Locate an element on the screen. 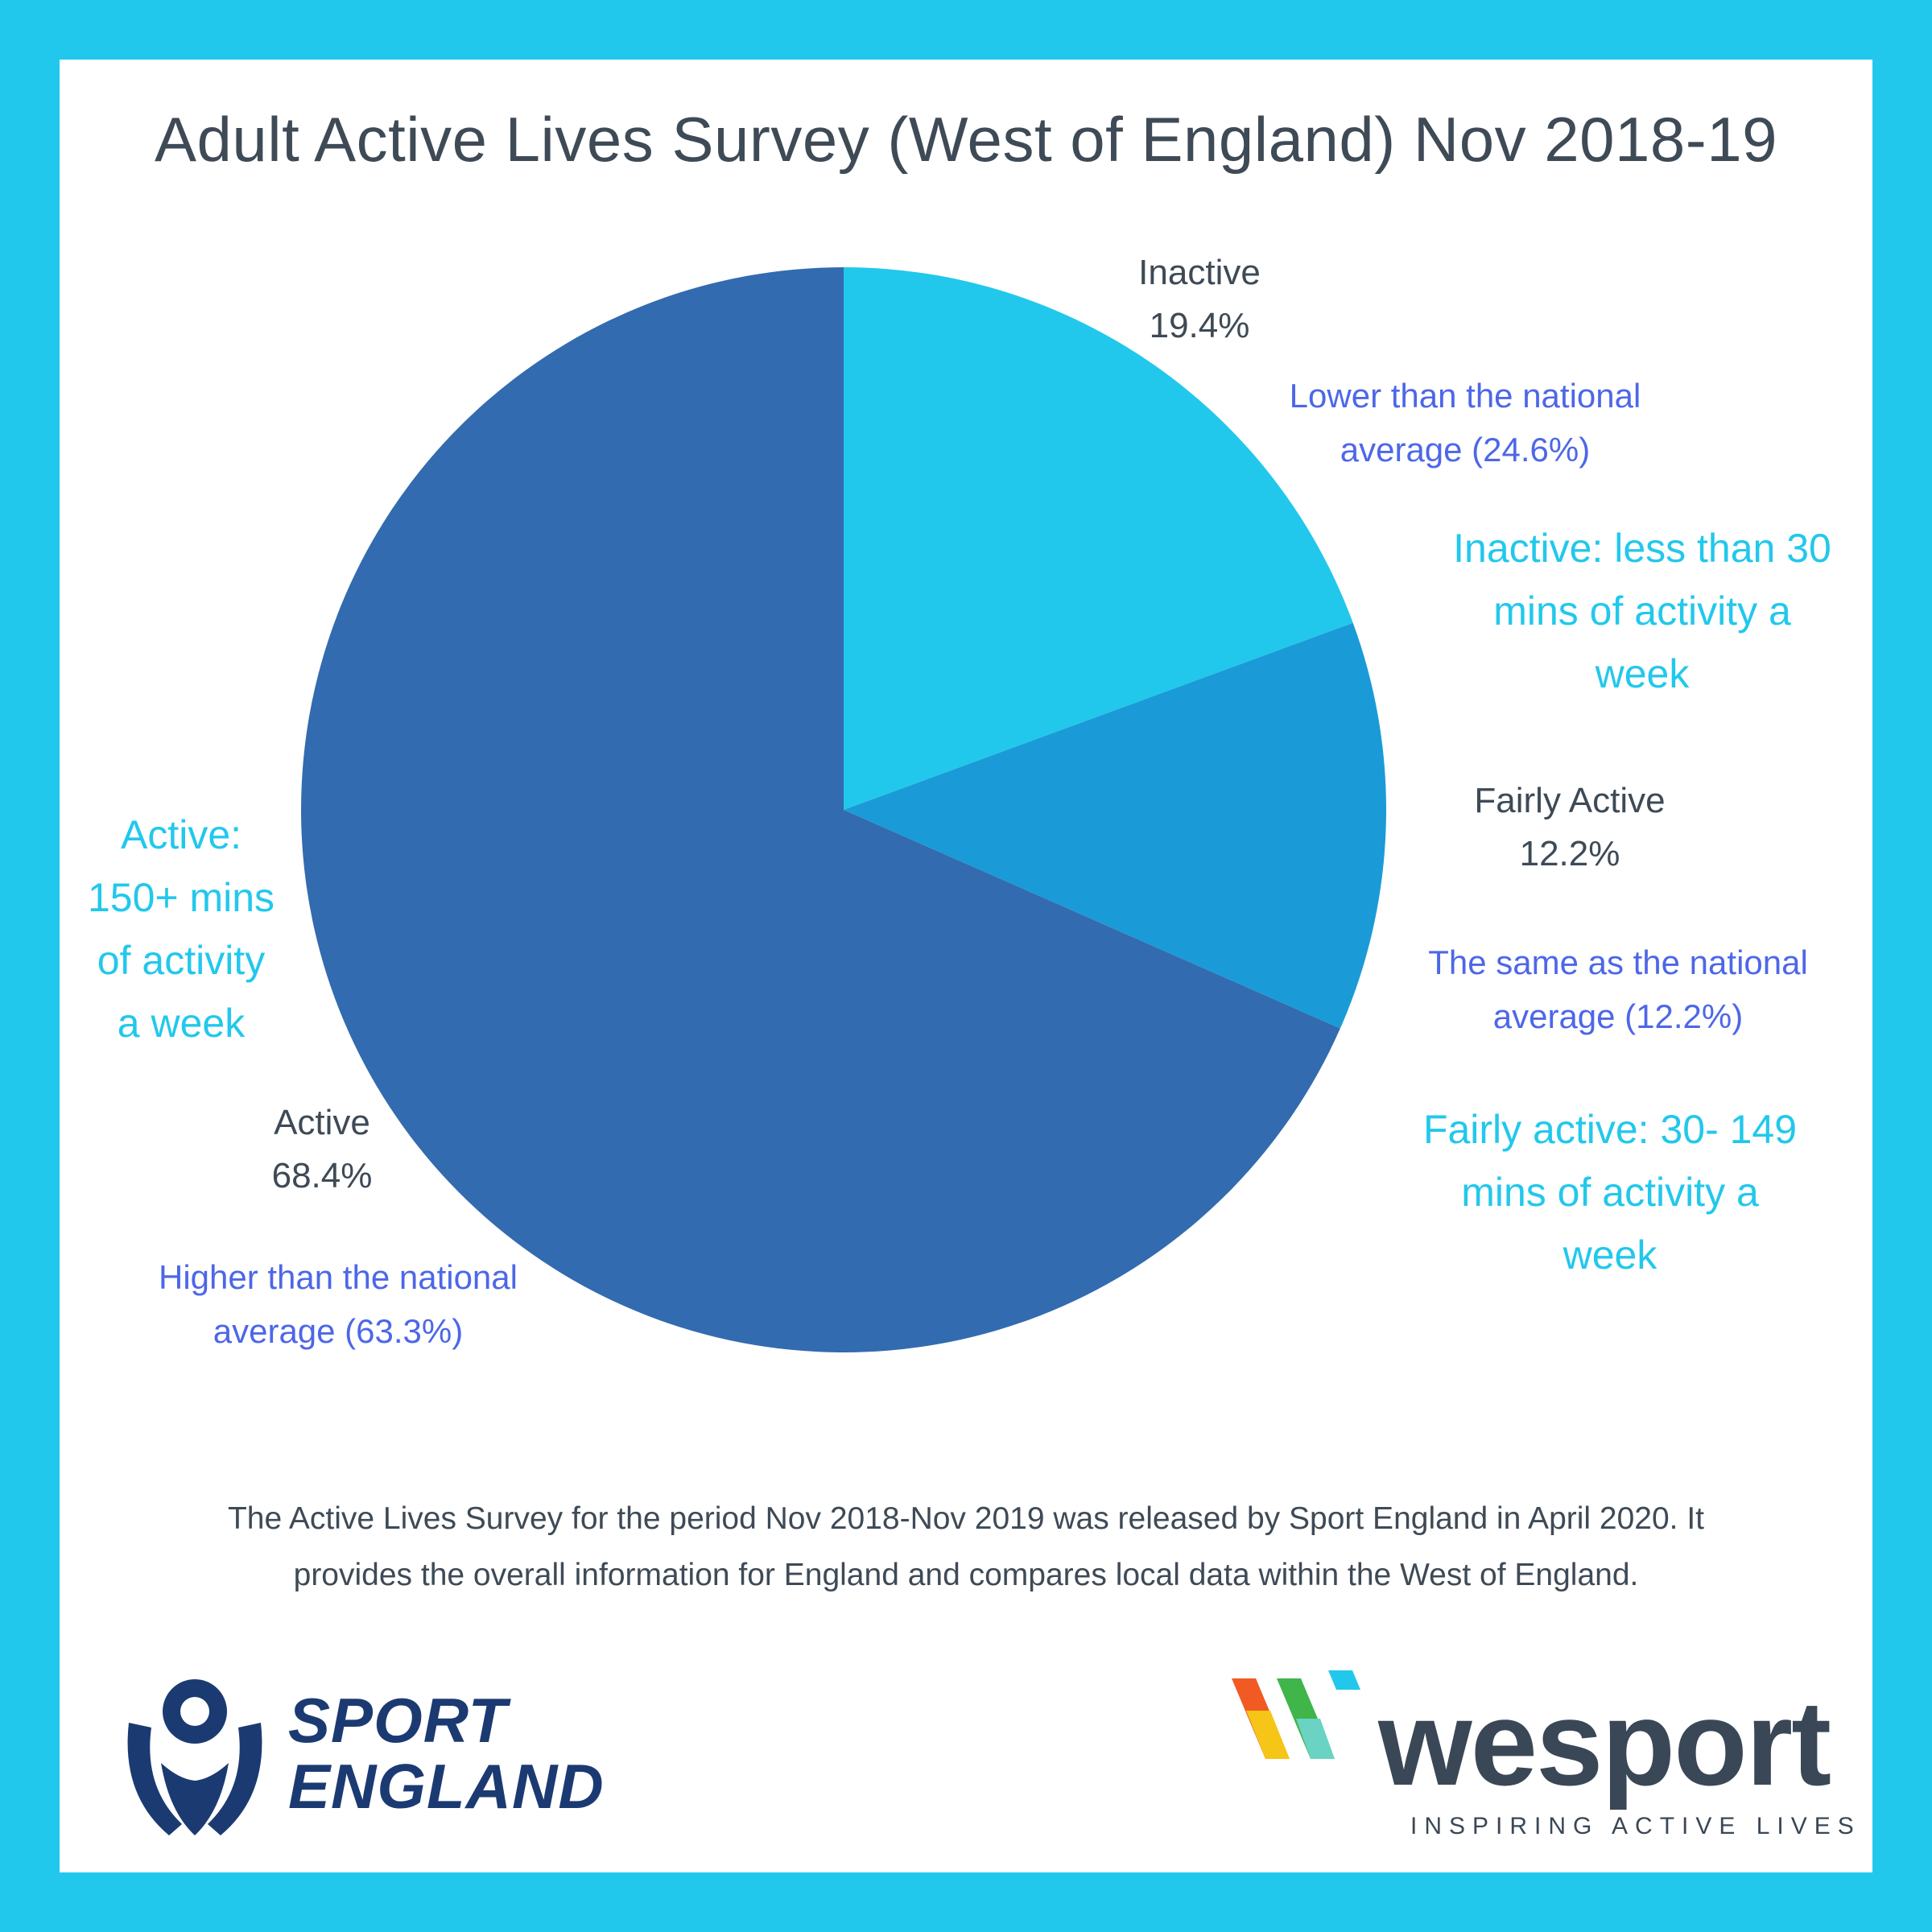 This screenshot has height=1932, width=1932. definition-active-line-2: 150+ mins is located at coordinates (181, 897).